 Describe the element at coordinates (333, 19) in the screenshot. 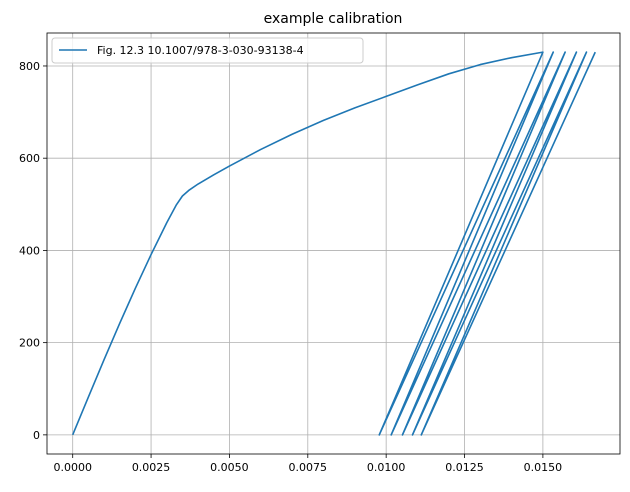

I see `chart-title: example calibration` at that location.